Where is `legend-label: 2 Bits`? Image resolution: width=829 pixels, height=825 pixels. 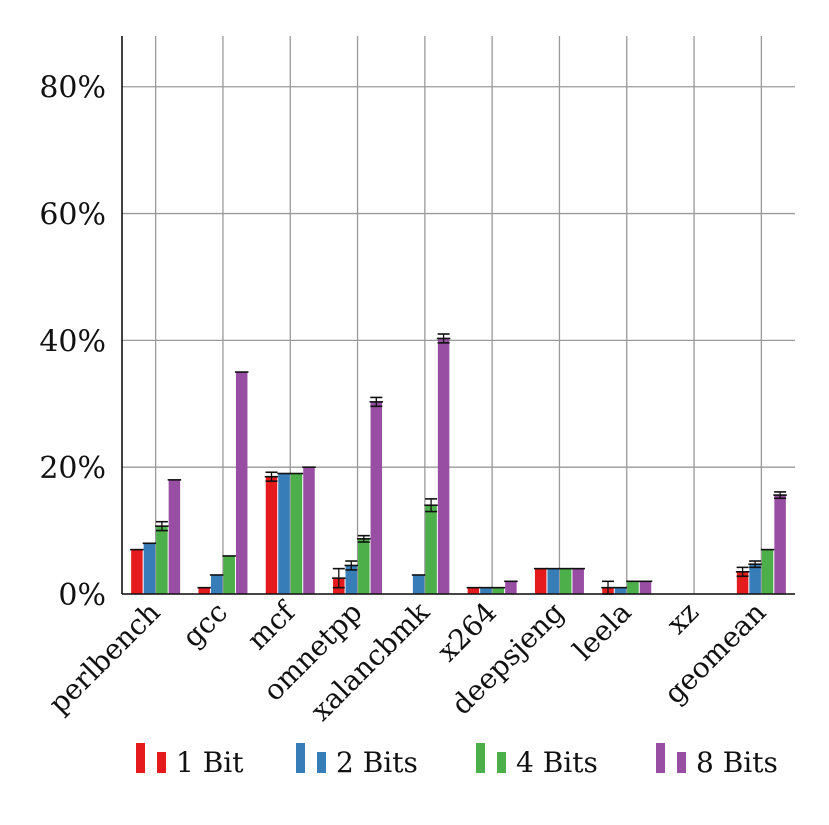
legend-label: 2 Bits is located at coordinates (377, 762).